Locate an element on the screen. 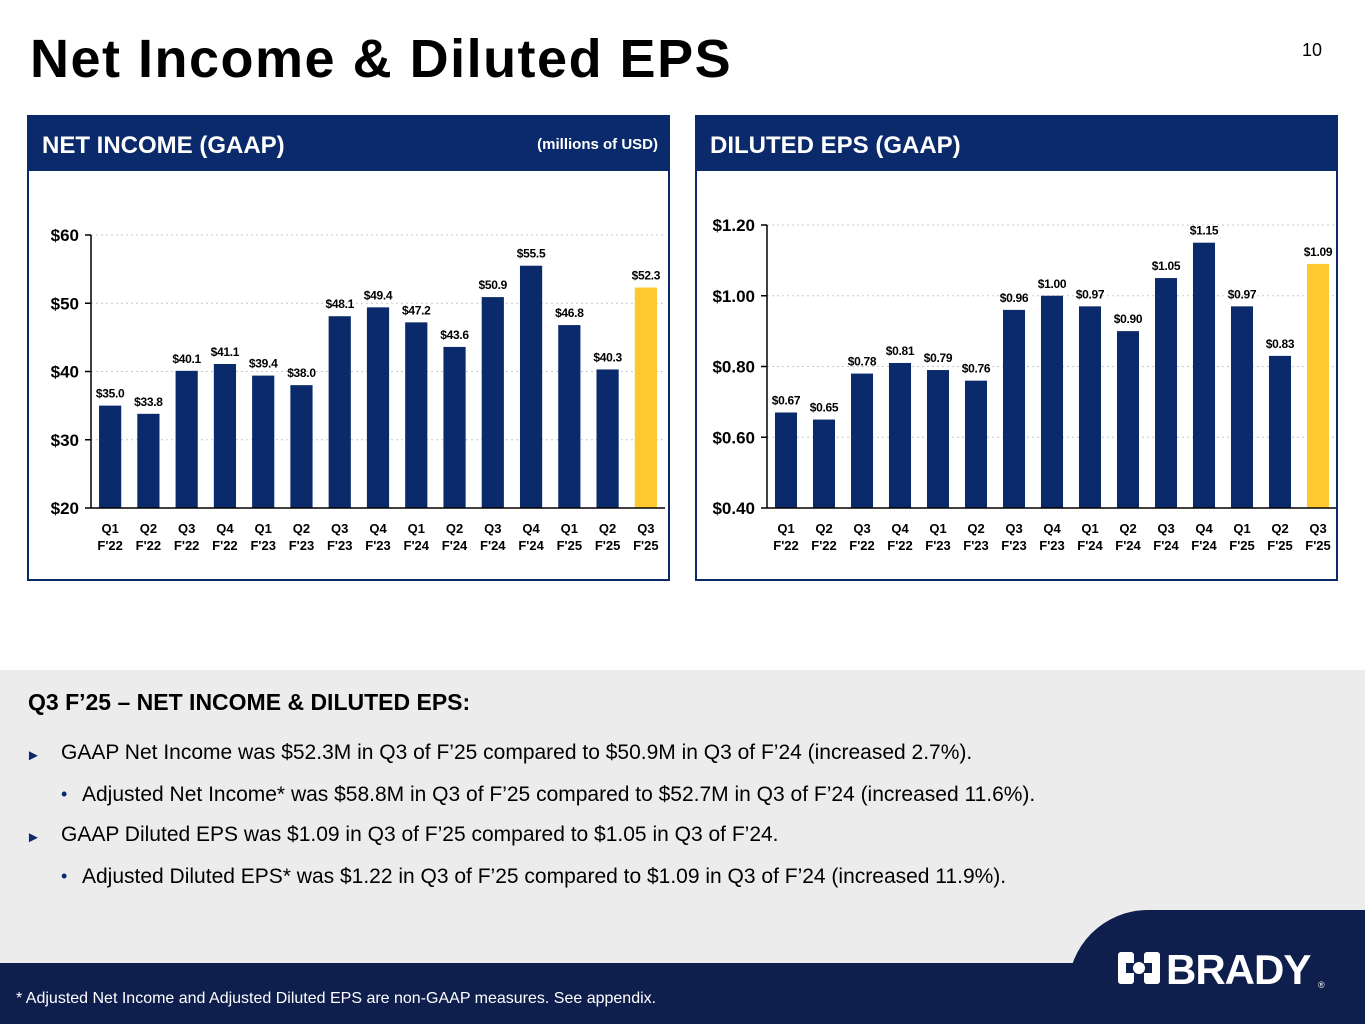  eps-x-tick-label: Q1 is located at coordinates (785, 528).